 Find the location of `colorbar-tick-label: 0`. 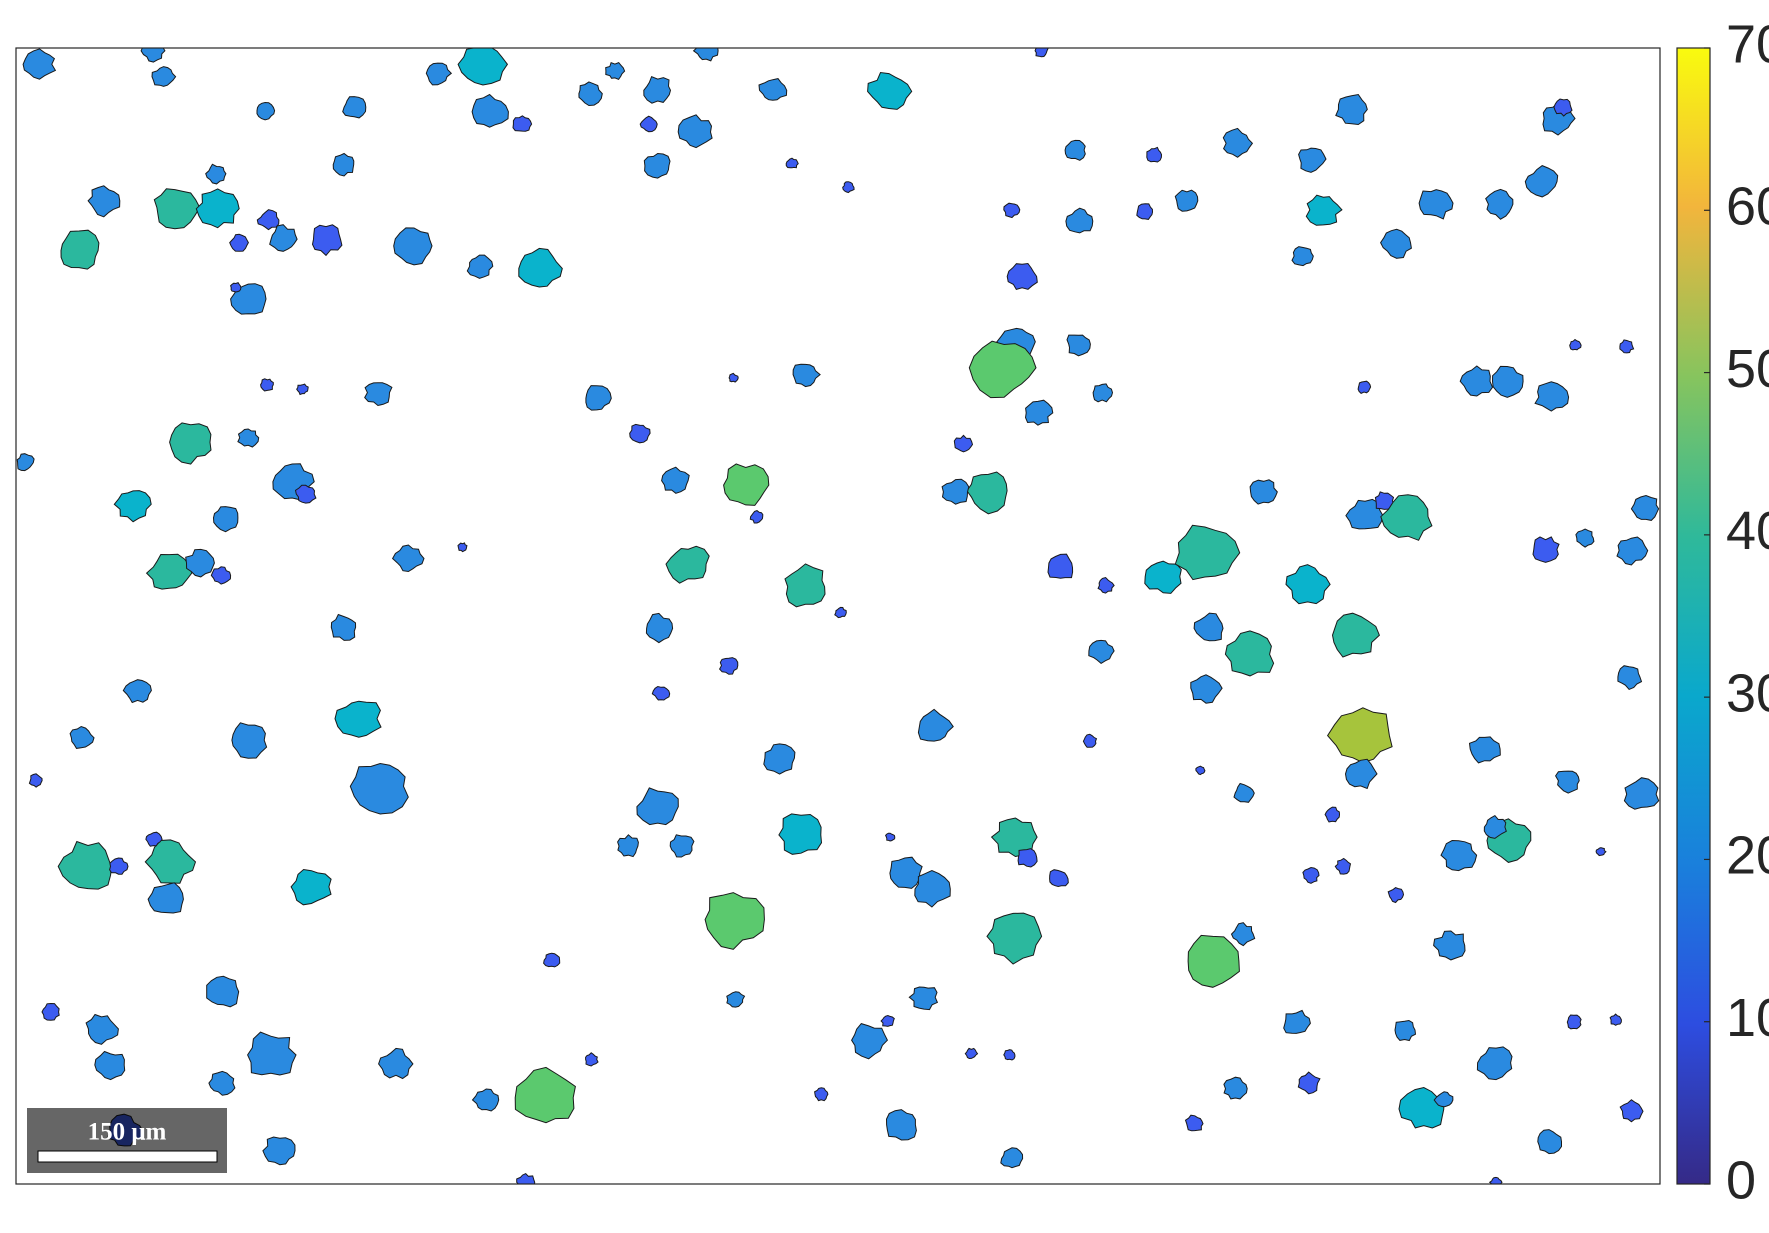

colorbar-tick-label: 0 is located at coordinates (1741, 1180).